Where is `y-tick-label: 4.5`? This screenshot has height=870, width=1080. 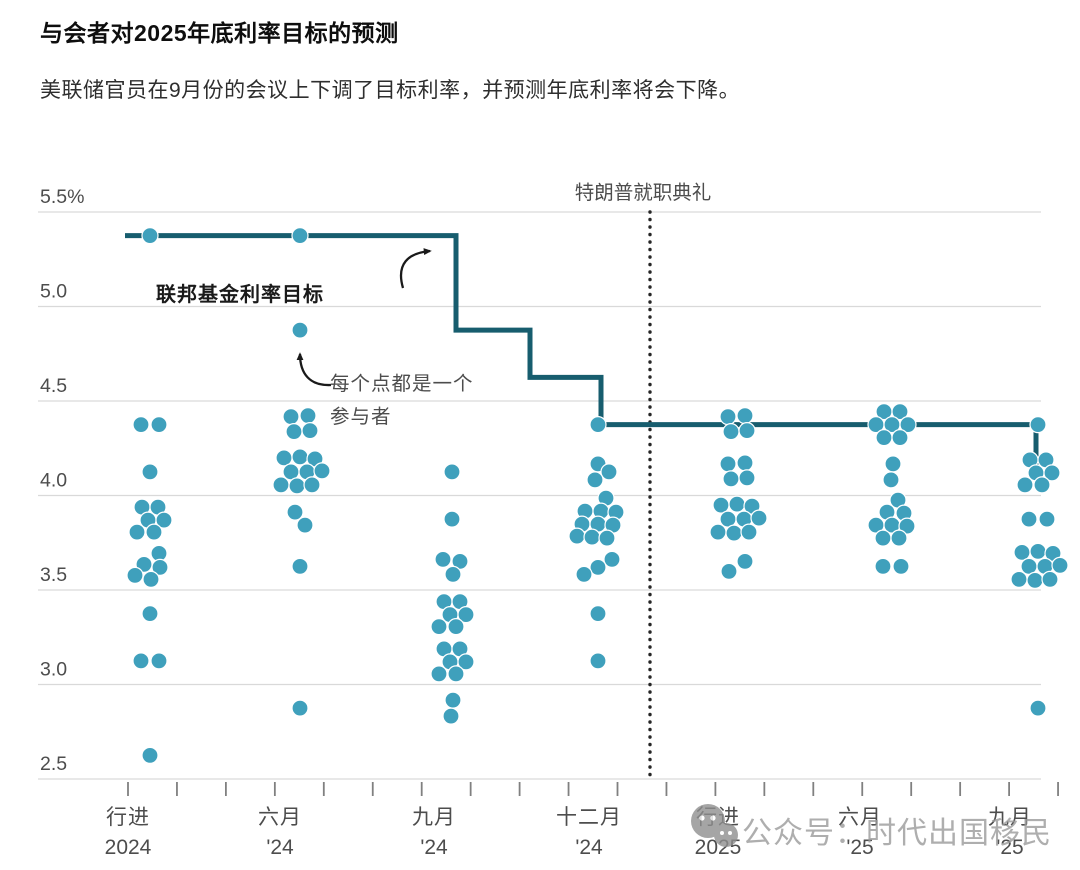 y-tick-label: 4.5 is located at coordinates (53, 386).